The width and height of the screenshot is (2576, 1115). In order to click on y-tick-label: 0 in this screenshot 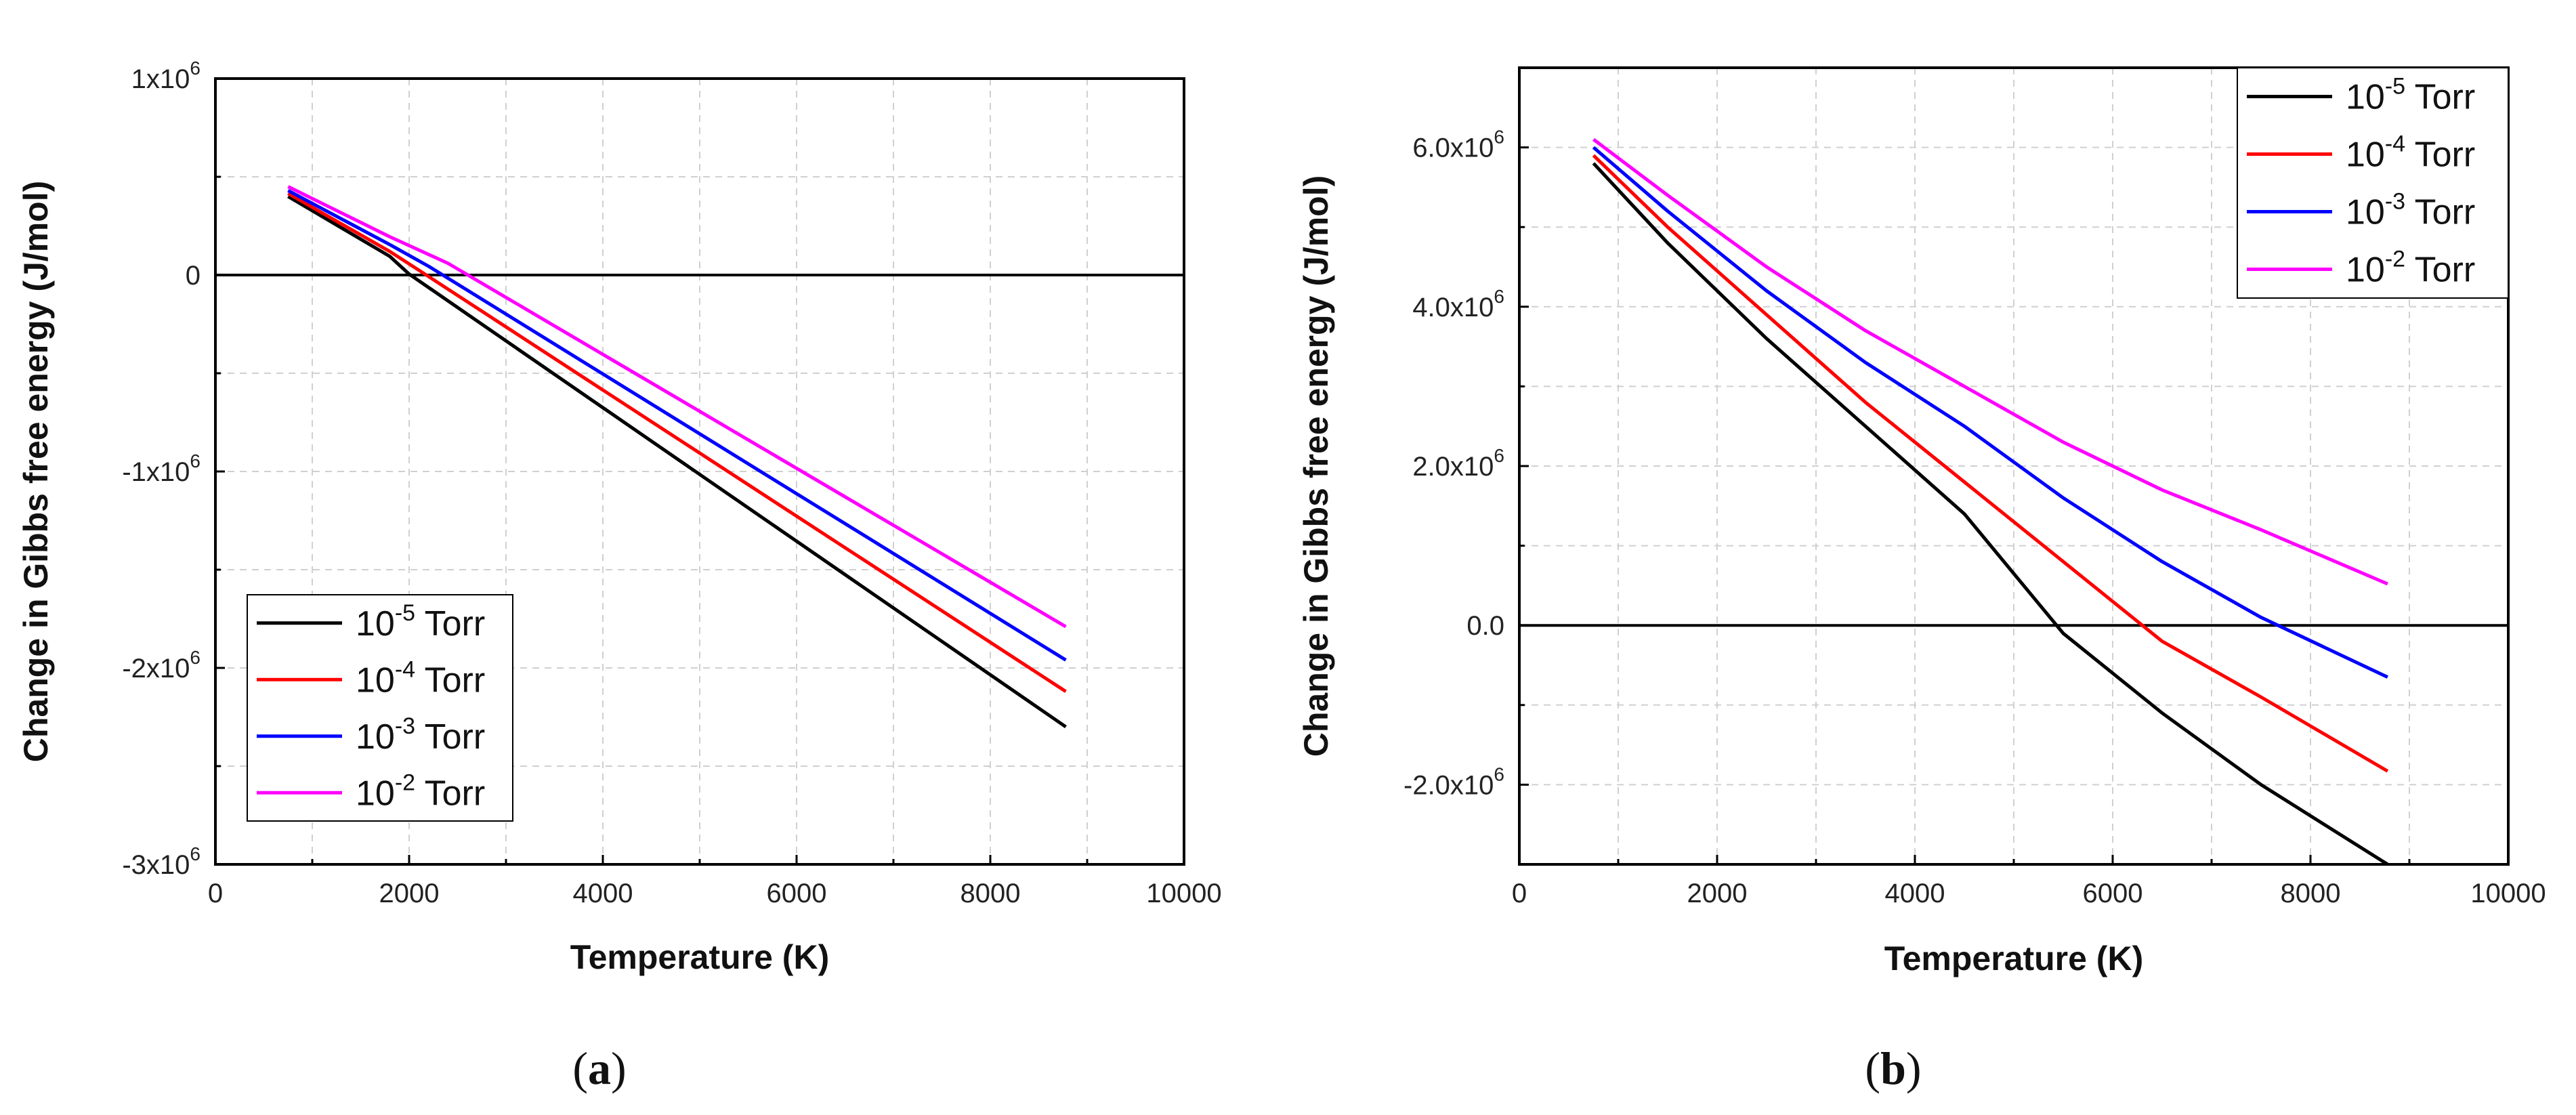, I will do `click(193, 276)`.